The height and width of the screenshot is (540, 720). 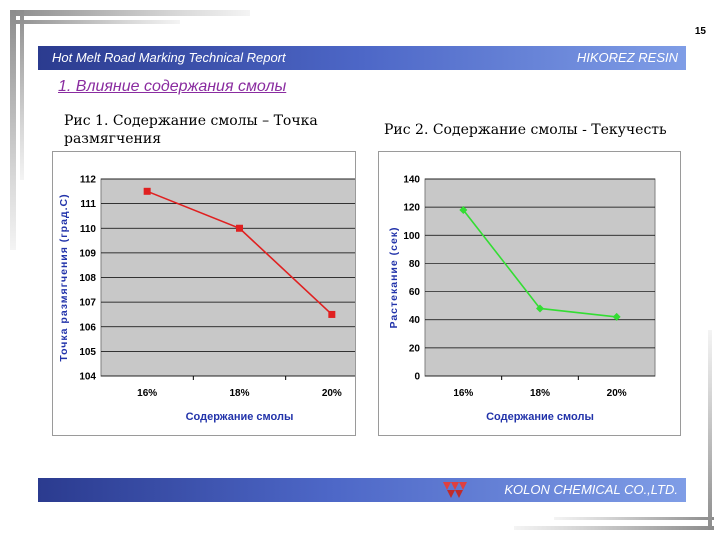 What do you see at coordinates (415, 292) in the screenshot?
I see `y-tick-label: 60` at bounding box center [415, 292].